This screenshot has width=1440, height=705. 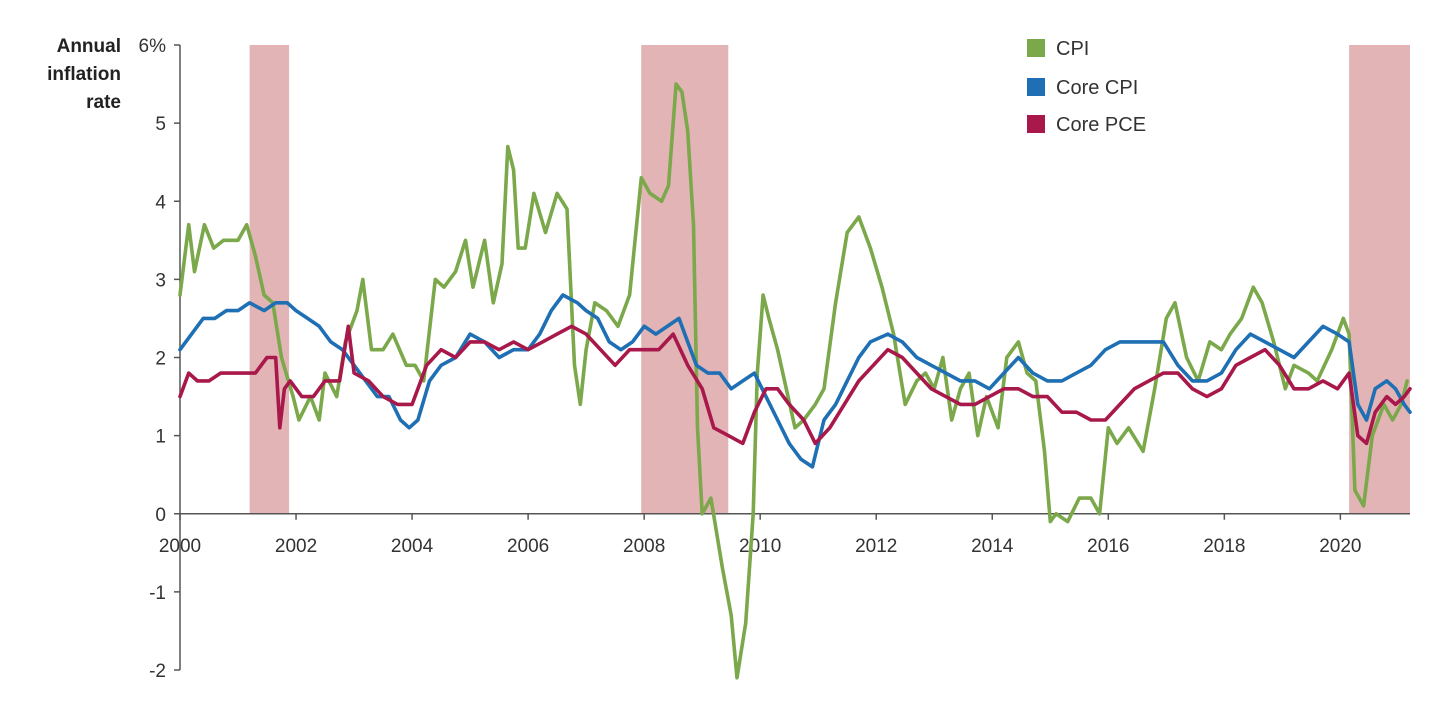 What do you see at coordinates (412, 546) in the screenshot?
I see `x-tick-label-2: 2004` at bounding box center [412, 546].